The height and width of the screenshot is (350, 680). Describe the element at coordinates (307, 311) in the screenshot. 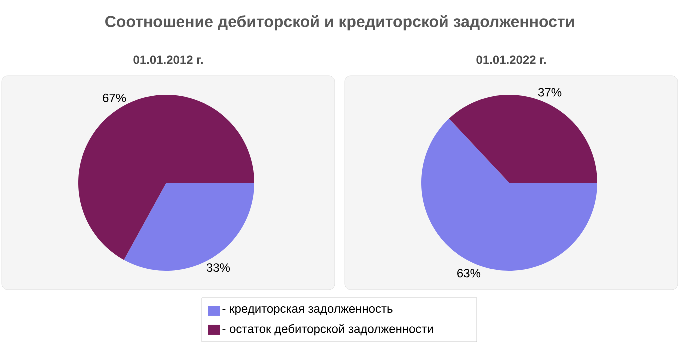

I see `legend-label: - кредиторская задолженность` at that location.